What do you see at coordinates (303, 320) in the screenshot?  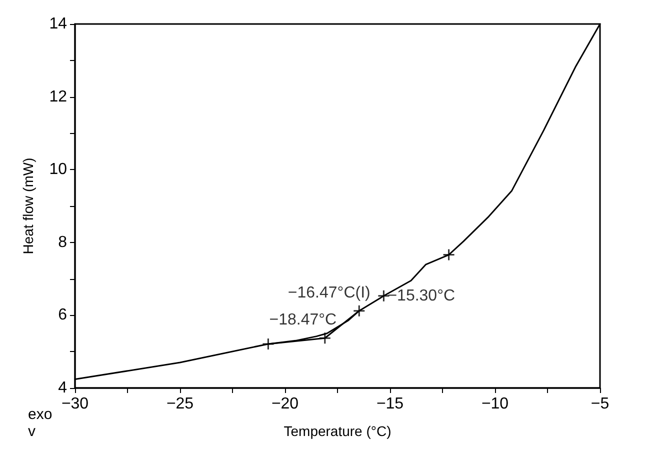 I see `annotation: −18.47°C` at bounding box center [303, 320].